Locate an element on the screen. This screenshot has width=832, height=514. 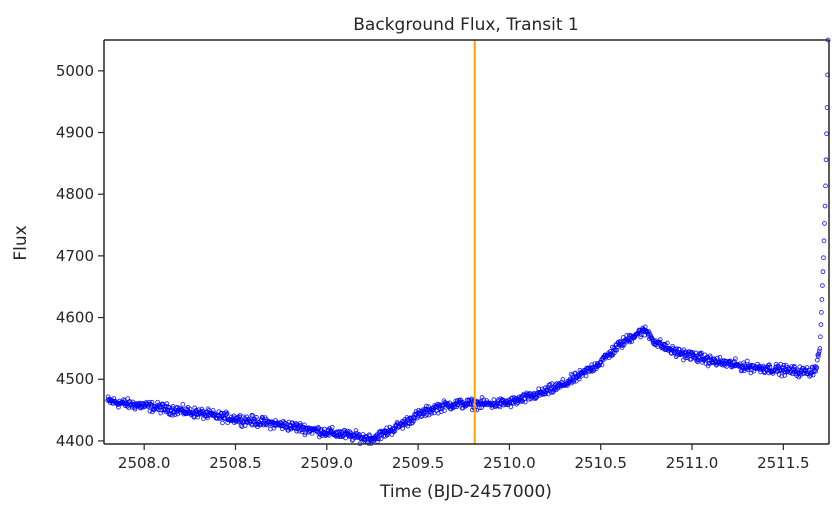
y-tick-label: 4600 is located at coordinates (75, 318).